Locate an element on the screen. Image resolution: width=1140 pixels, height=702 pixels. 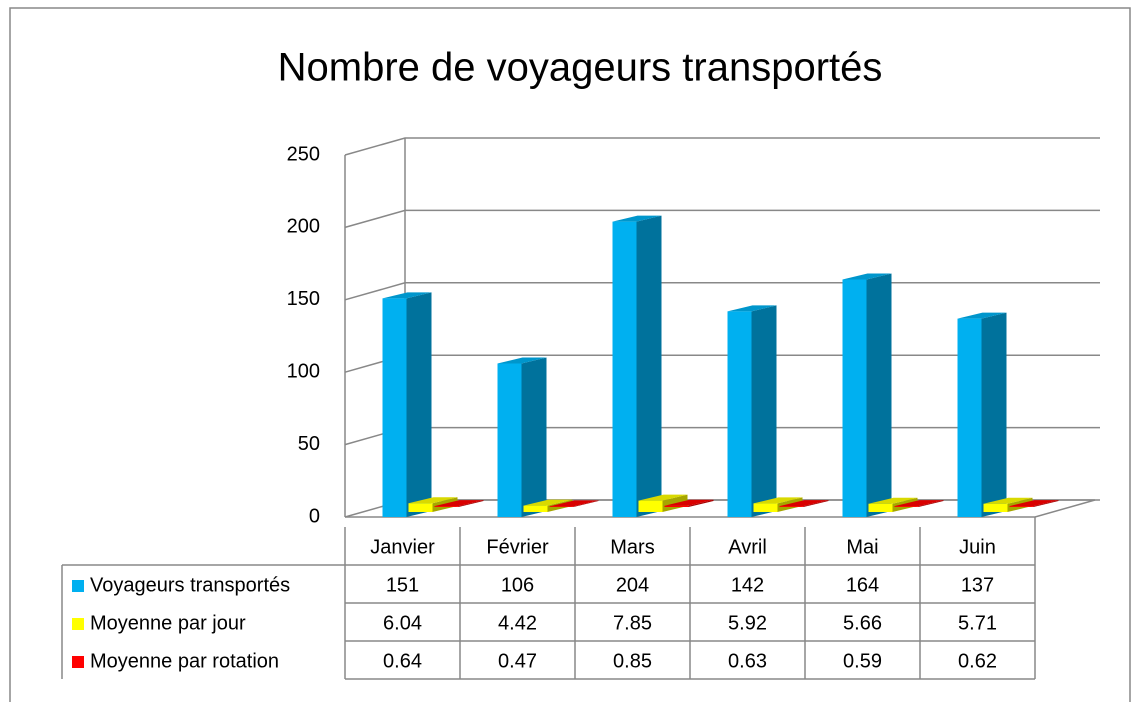
y-tick-label: 150 is located at coordinates (303, 299).